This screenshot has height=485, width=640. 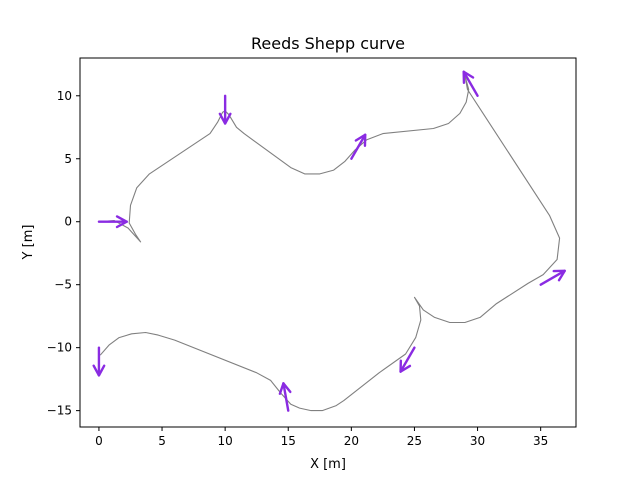 I want to click on y-tick-label: 0, so click(x=68, y=222).